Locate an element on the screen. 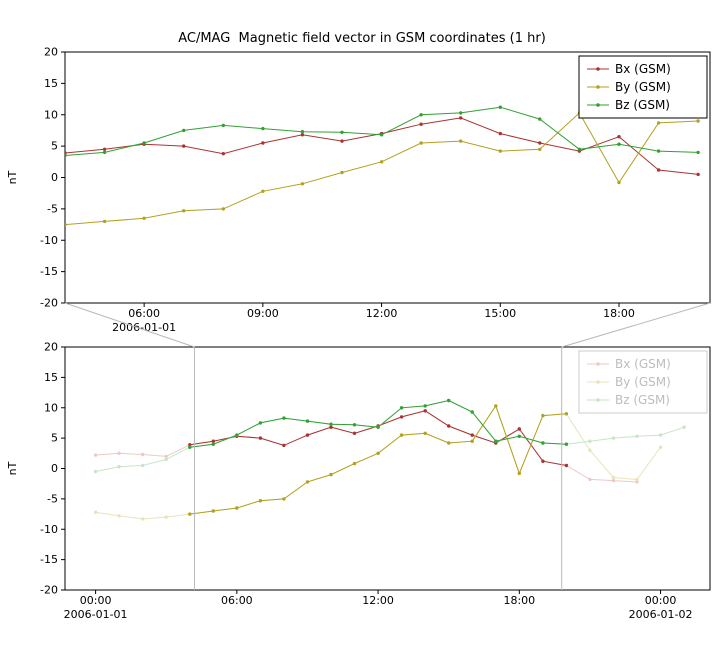 The width and height of the screenshot is (724, 656). x-tick-label: 00:00 is located at coordinates (96, 600).